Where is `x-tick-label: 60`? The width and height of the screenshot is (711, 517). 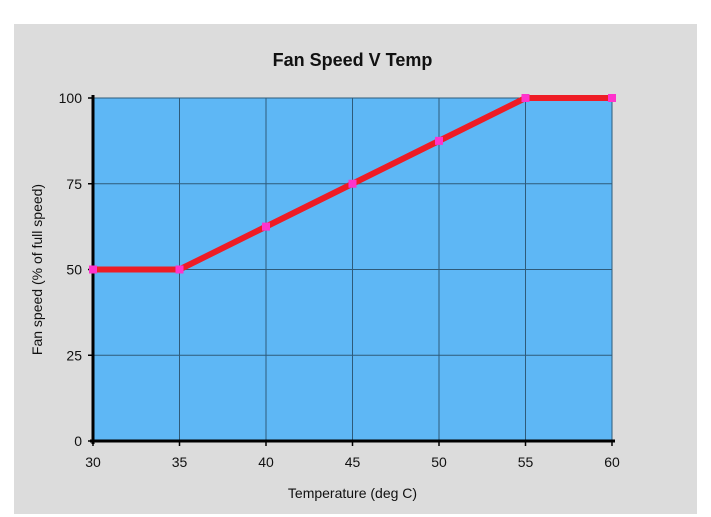
x-tick-label: 60 is located at coordinates (612, 462).